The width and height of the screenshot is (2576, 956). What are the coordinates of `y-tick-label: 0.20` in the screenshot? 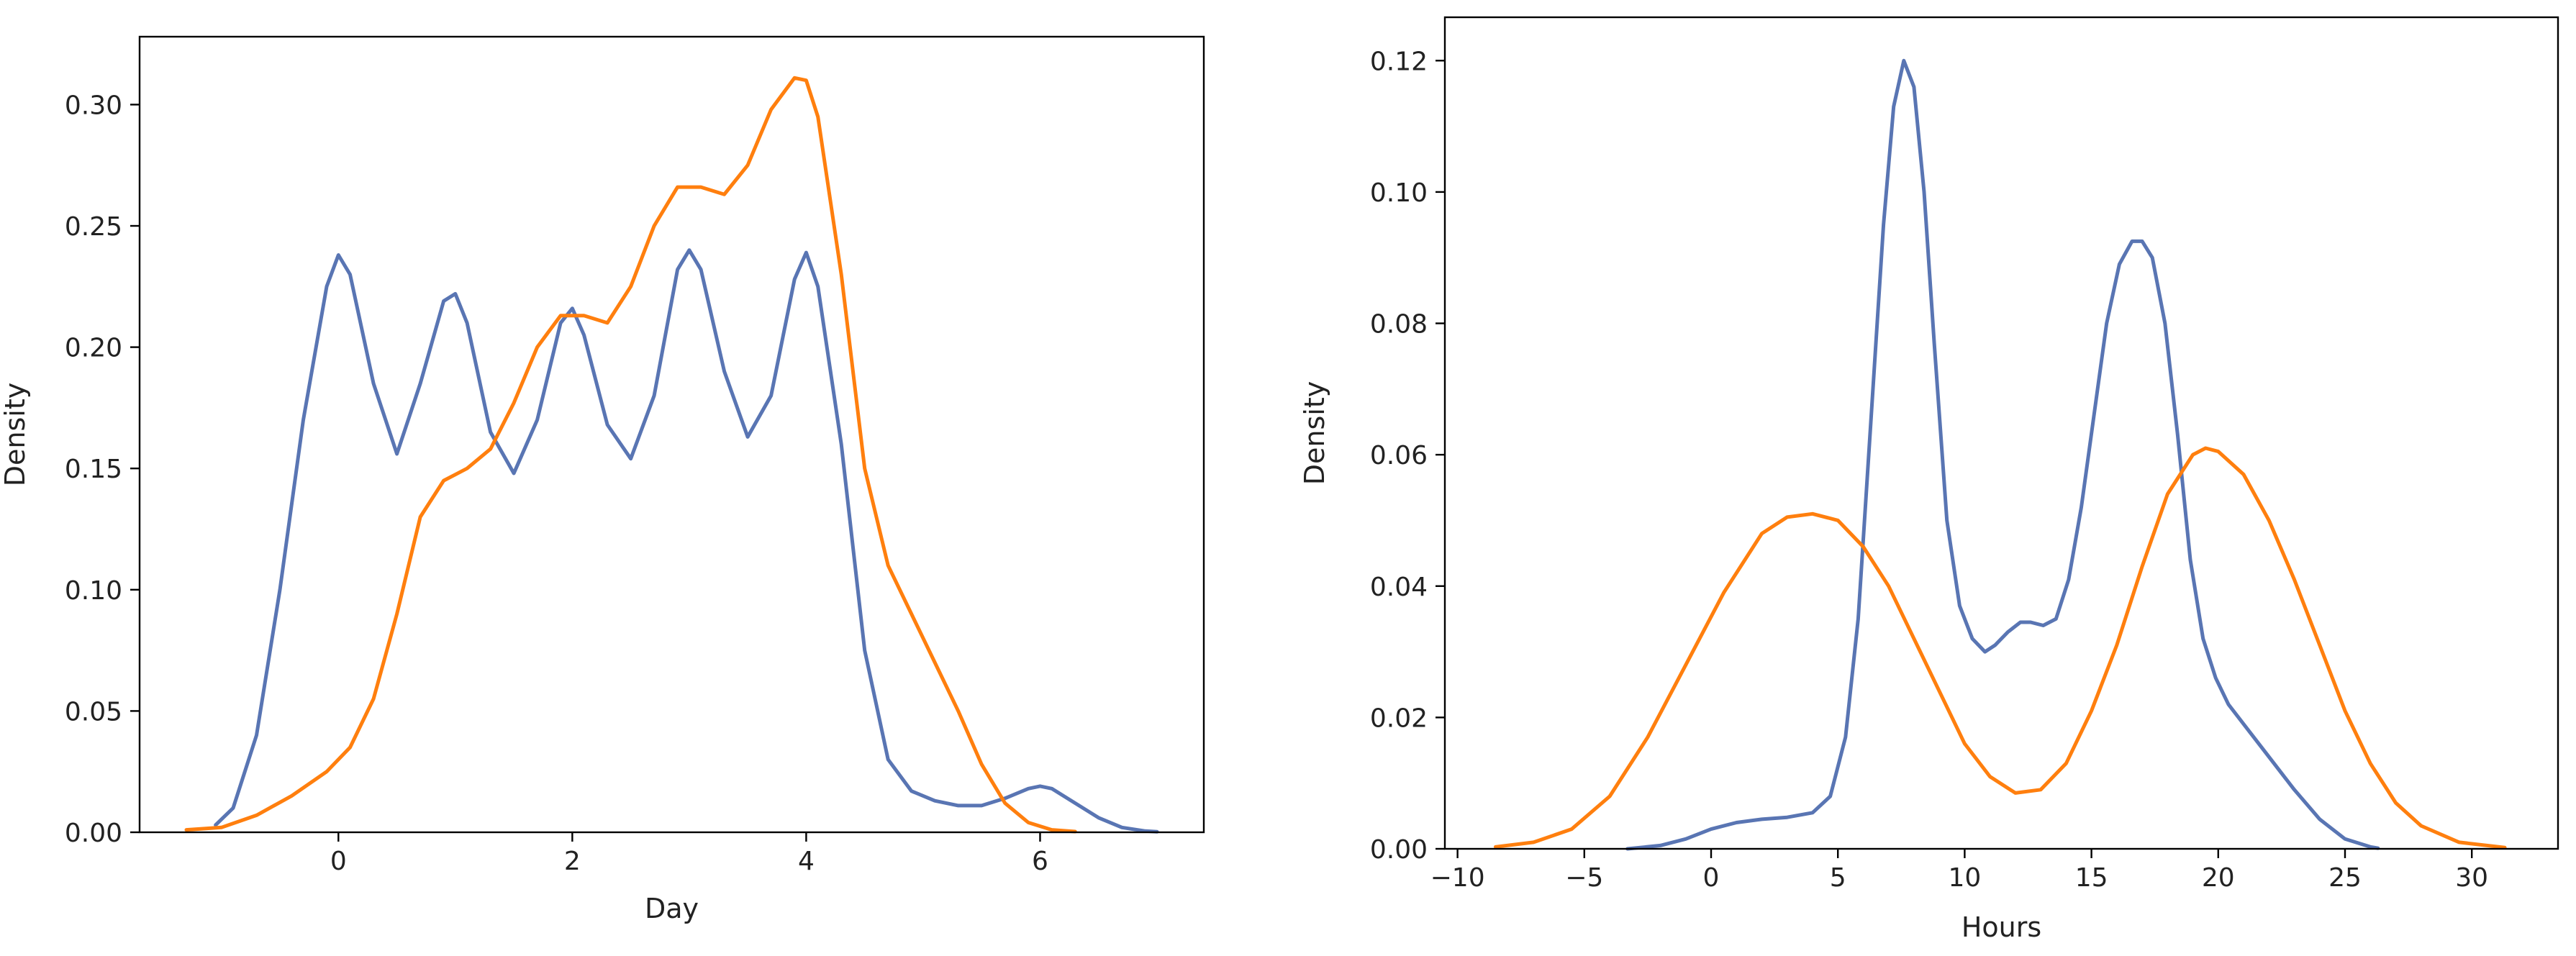 It's located at (93, 348).